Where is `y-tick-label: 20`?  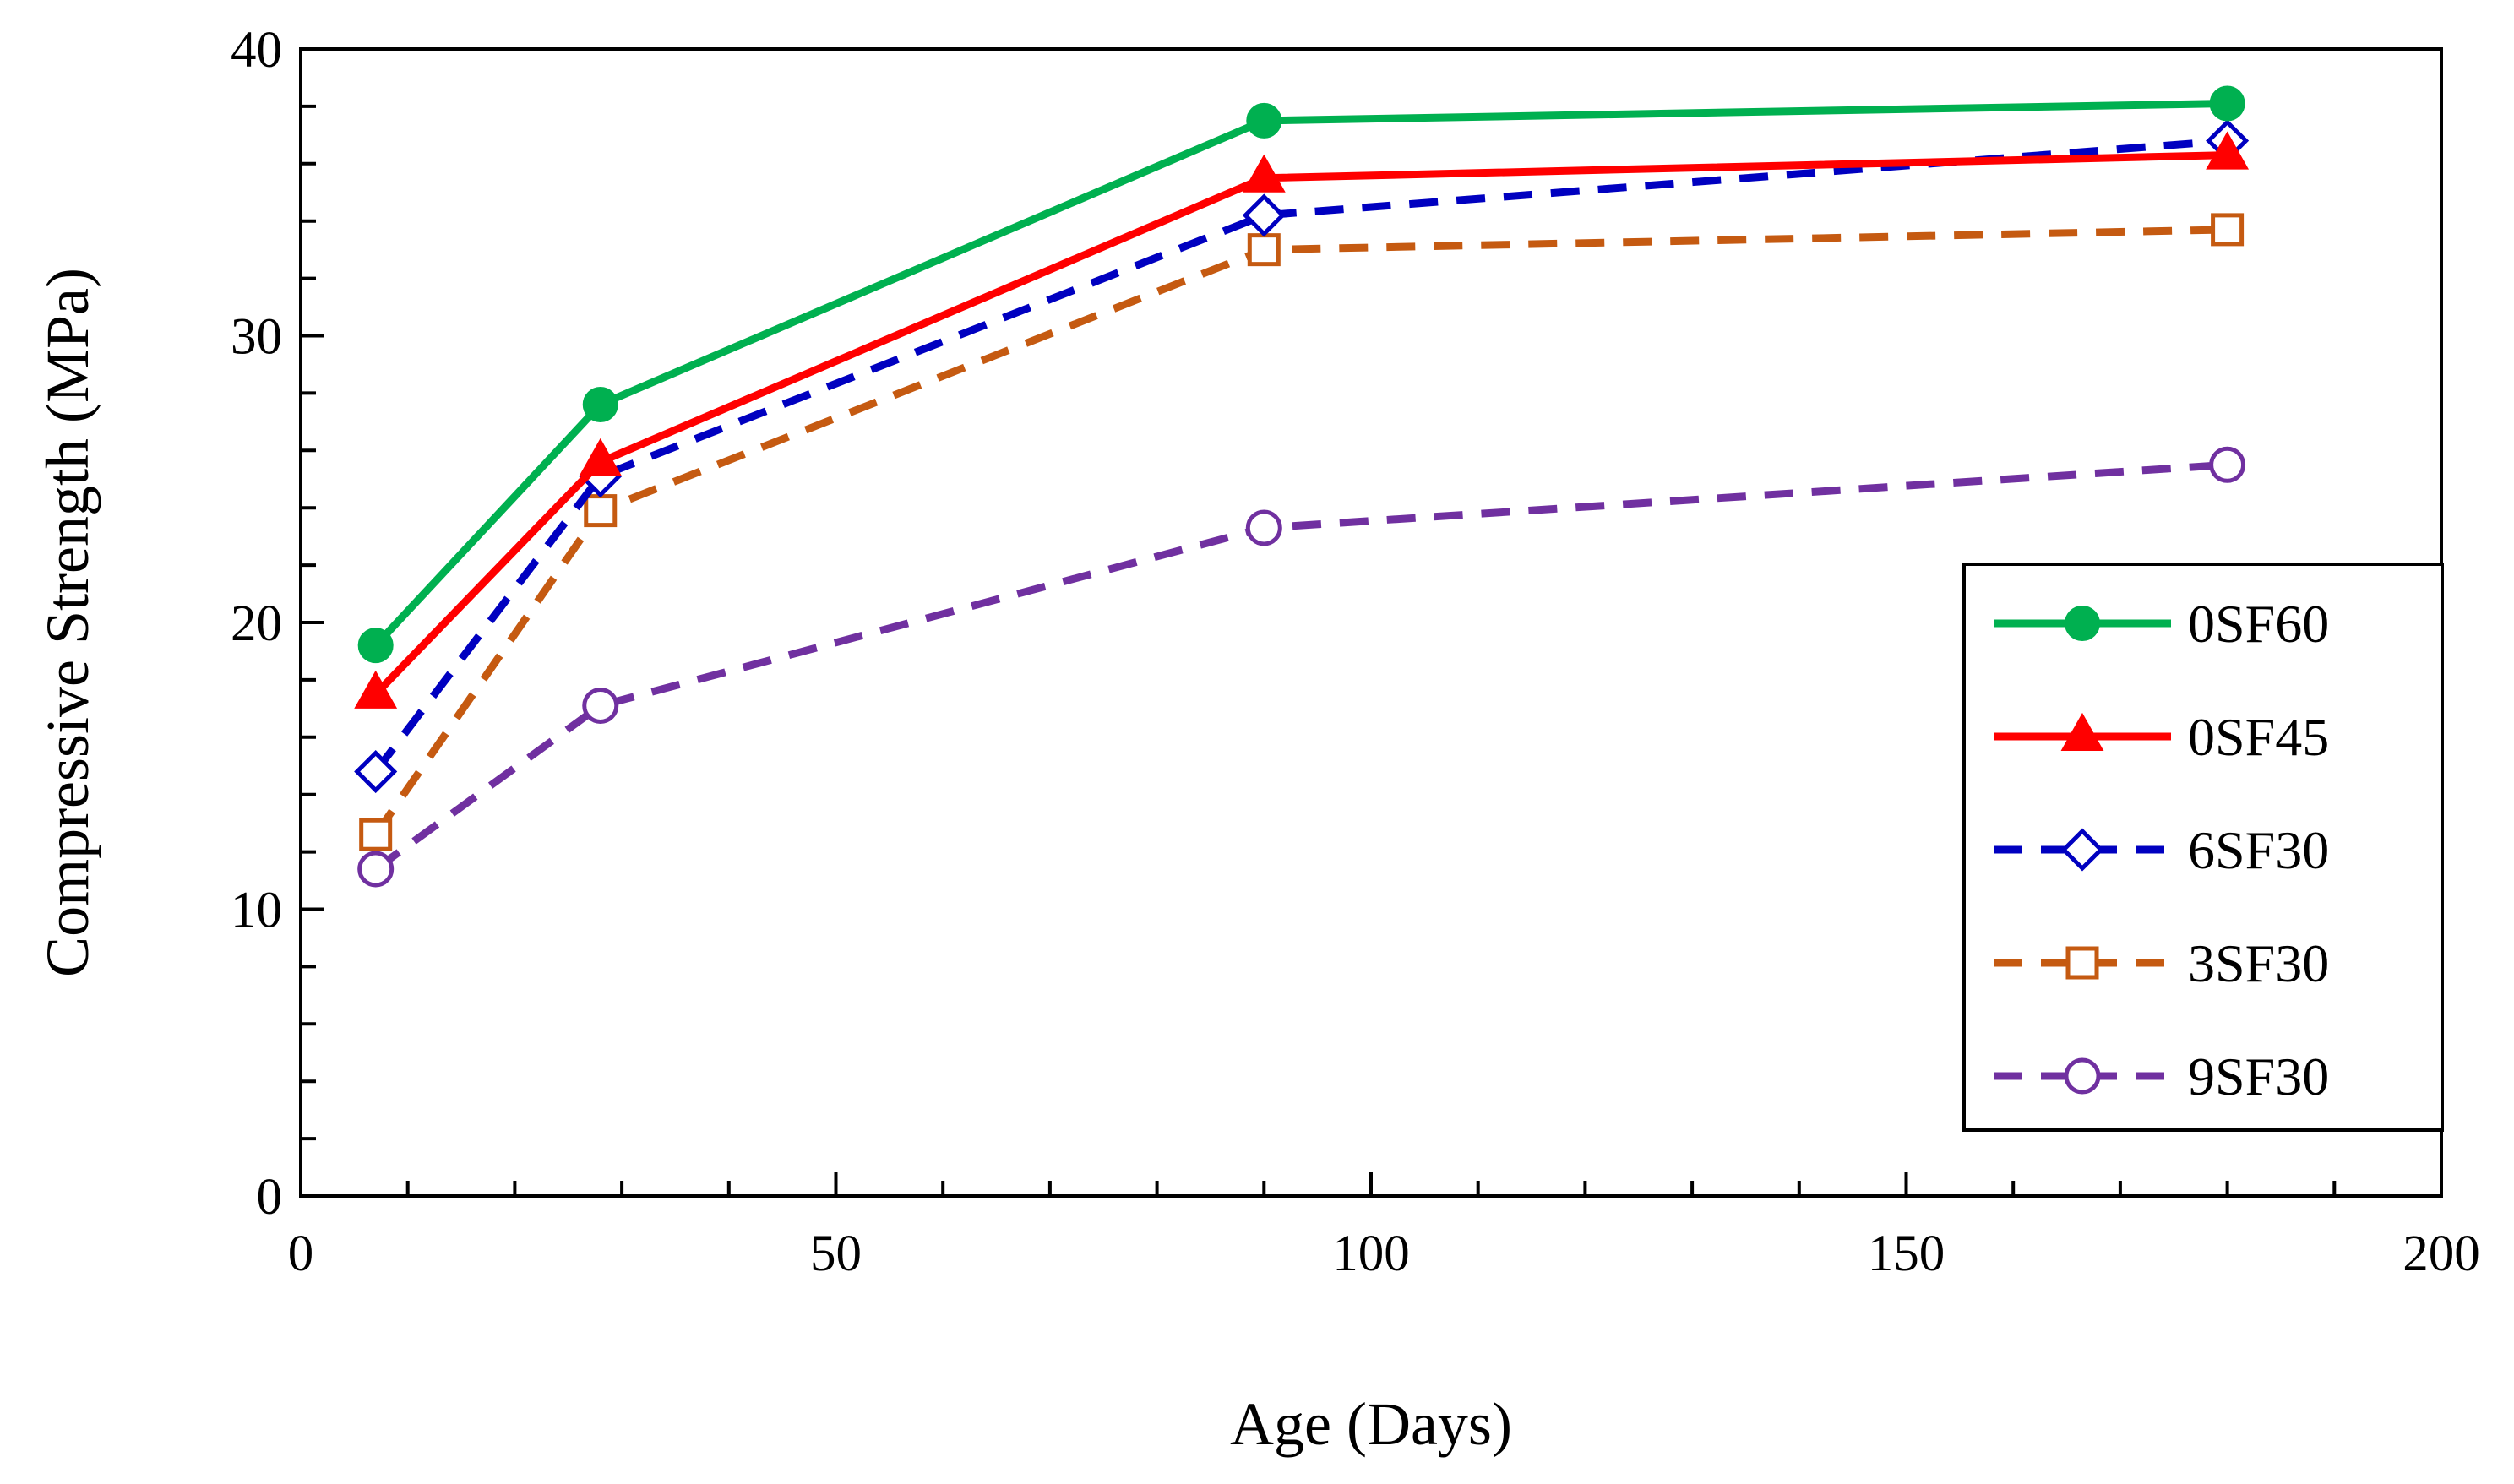
y-tick-label: 20 is located at coordinates (256, 623).